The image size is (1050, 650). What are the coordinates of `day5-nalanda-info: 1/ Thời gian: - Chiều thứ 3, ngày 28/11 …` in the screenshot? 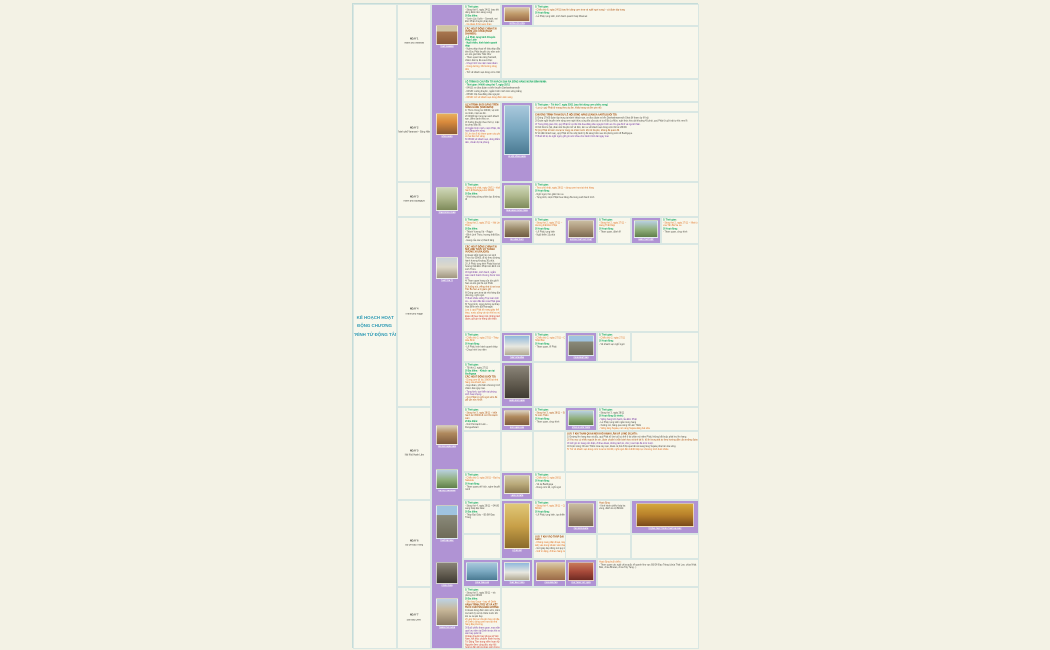 It's located at (482, 486).